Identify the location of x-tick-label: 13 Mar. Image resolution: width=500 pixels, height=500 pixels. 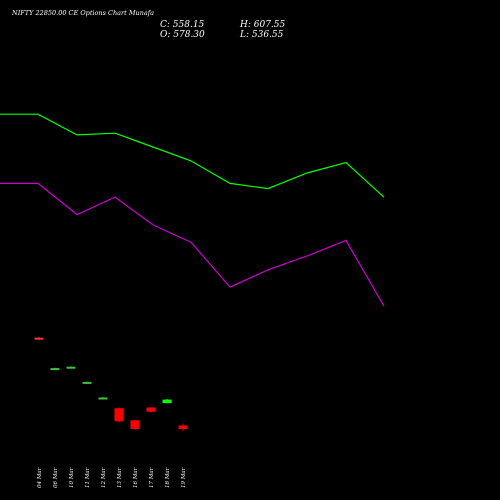
(120, 477).